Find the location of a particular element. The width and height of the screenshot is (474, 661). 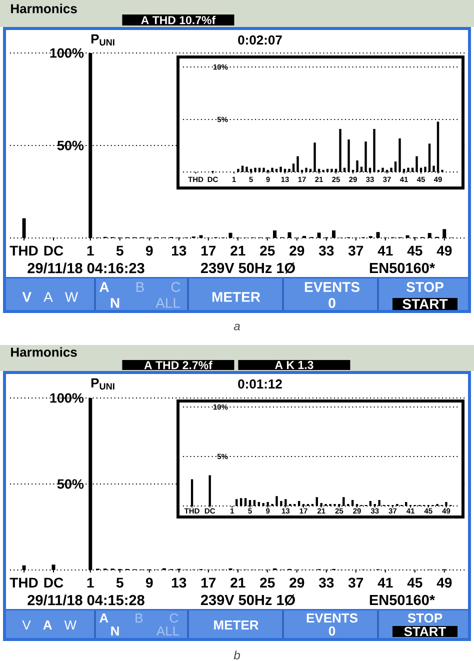

text: a is located at coordinates (237, 327).